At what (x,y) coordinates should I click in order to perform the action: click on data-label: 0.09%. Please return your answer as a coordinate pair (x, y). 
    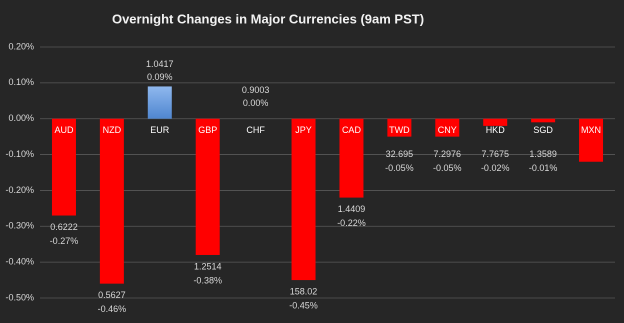
    Looking at the image, I should click on (160, 77).